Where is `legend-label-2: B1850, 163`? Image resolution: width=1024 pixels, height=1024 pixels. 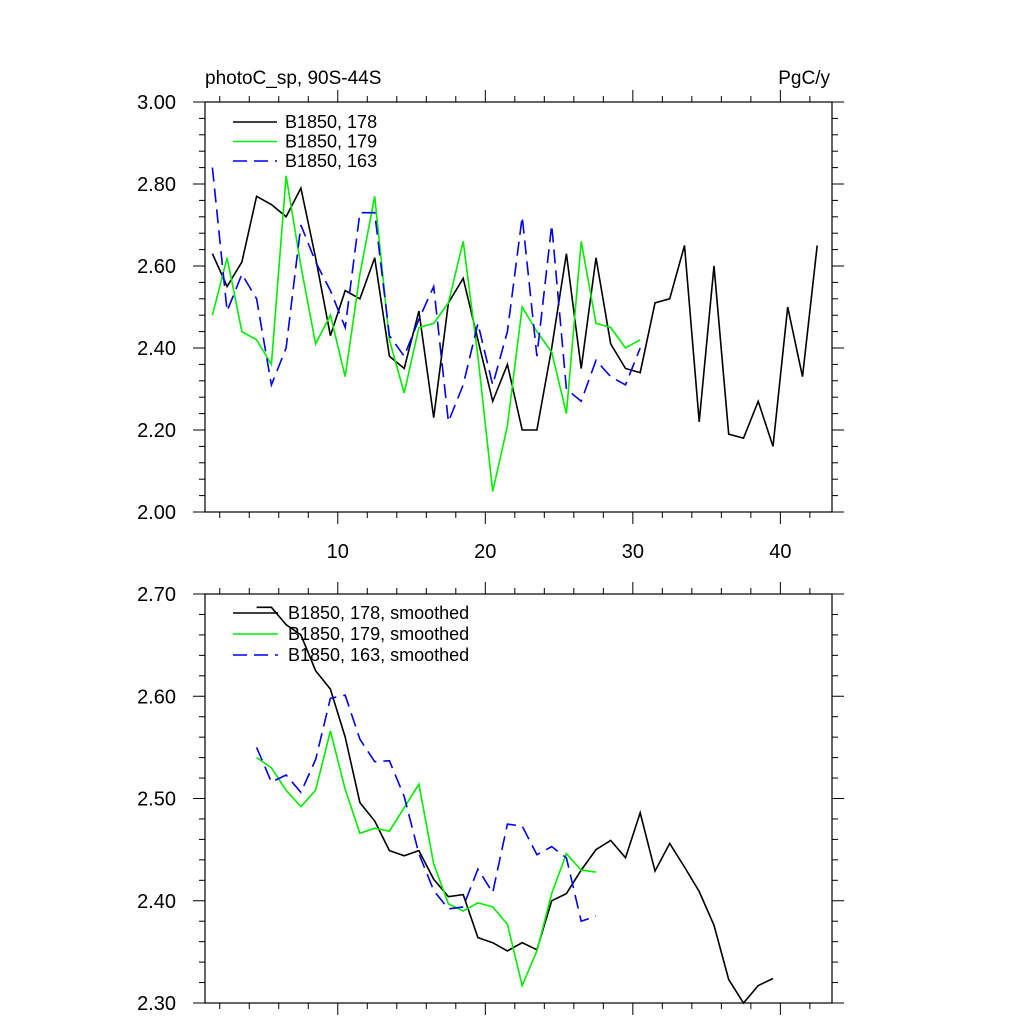
legend-label-2: B1850, 163 is located at coordinates (331, 161).